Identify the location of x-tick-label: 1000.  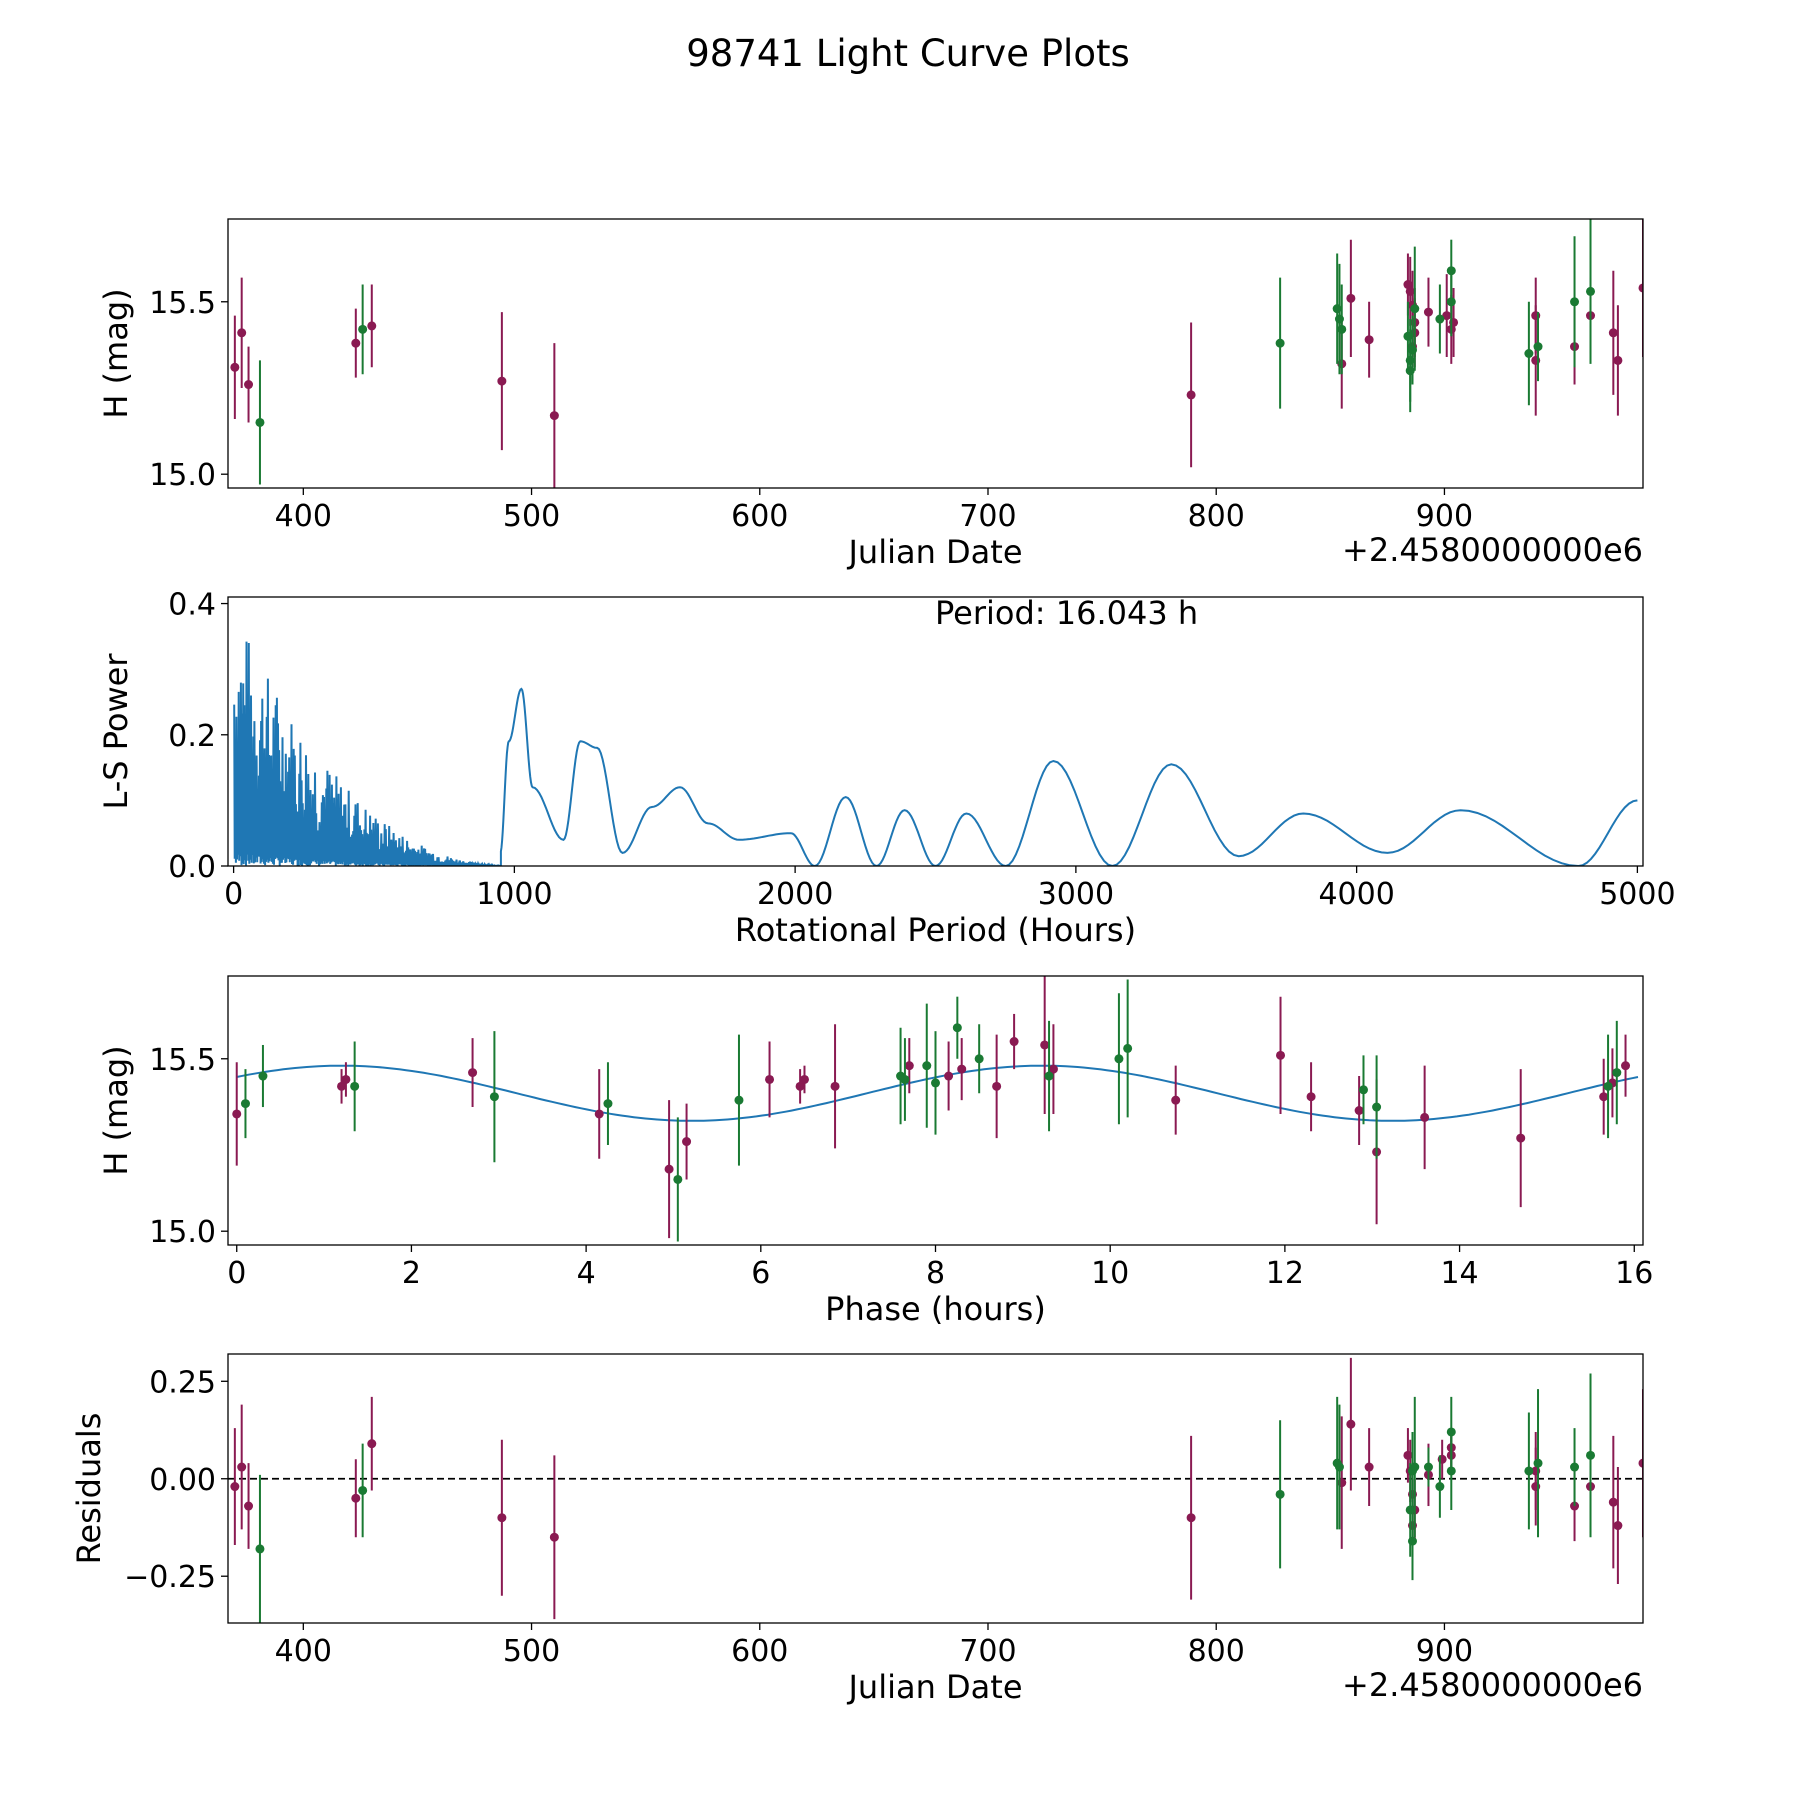
(514, 894).